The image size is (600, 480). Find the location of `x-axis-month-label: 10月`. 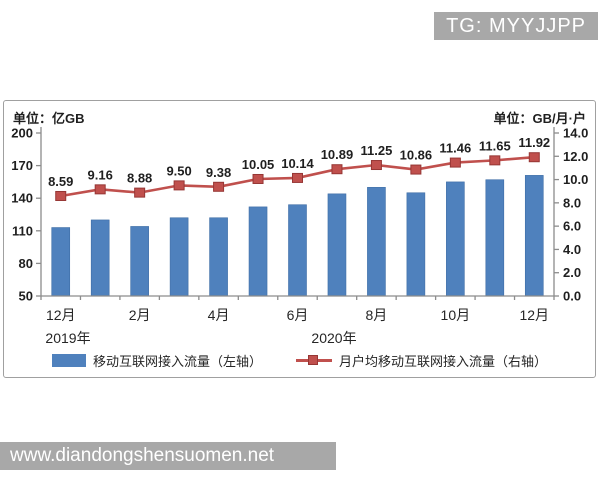

x-axis-month-label: 10月 is located at coordinates (456, 315).